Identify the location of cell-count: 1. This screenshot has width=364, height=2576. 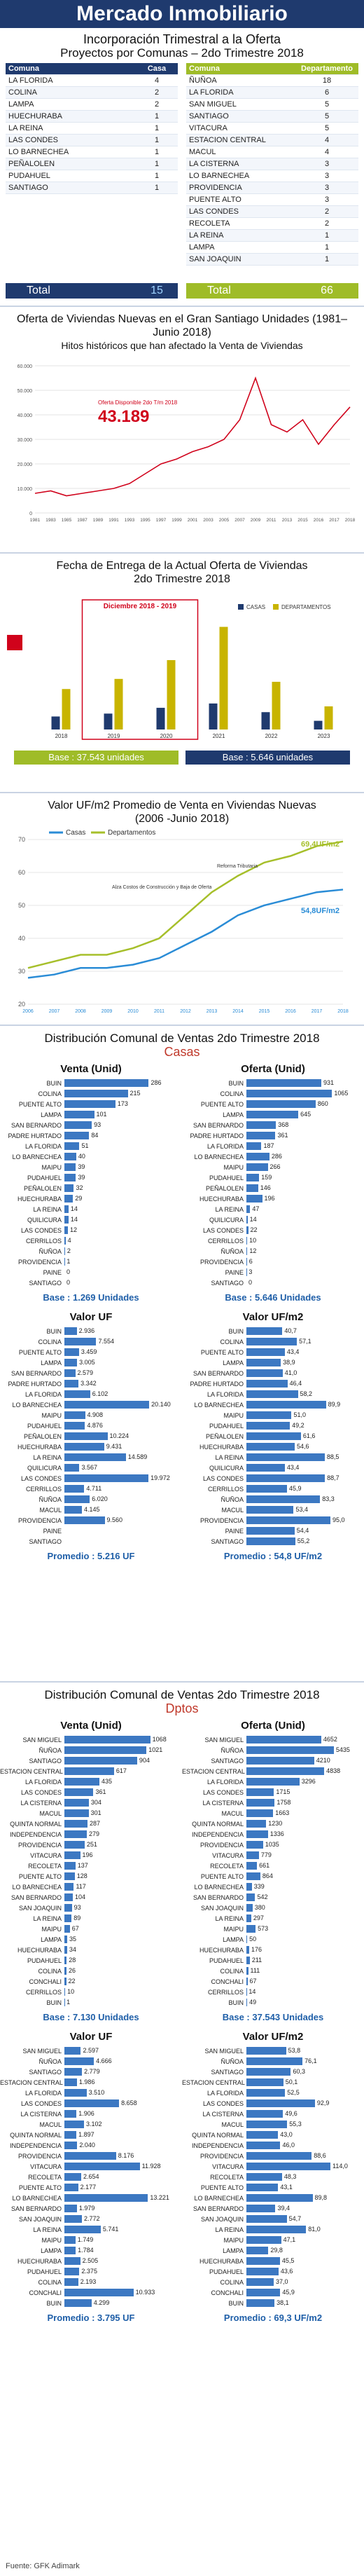
(157, 187).